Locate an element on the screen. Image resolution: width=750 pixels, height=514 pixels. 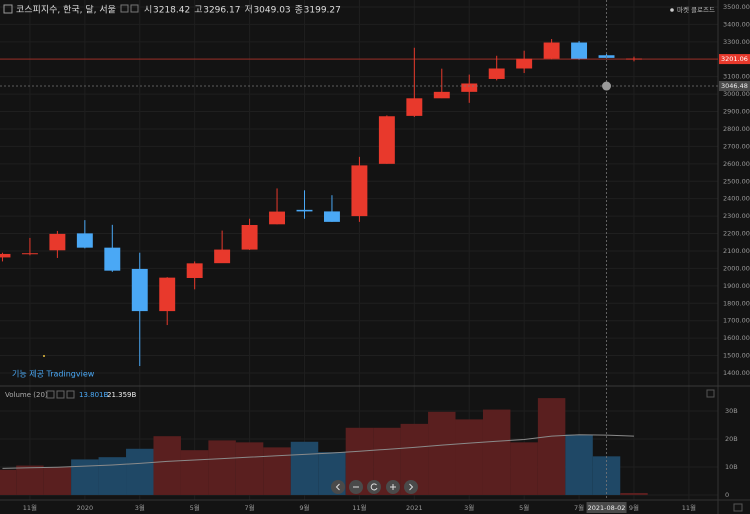
scroll-left is located at coordinates (338, 487).